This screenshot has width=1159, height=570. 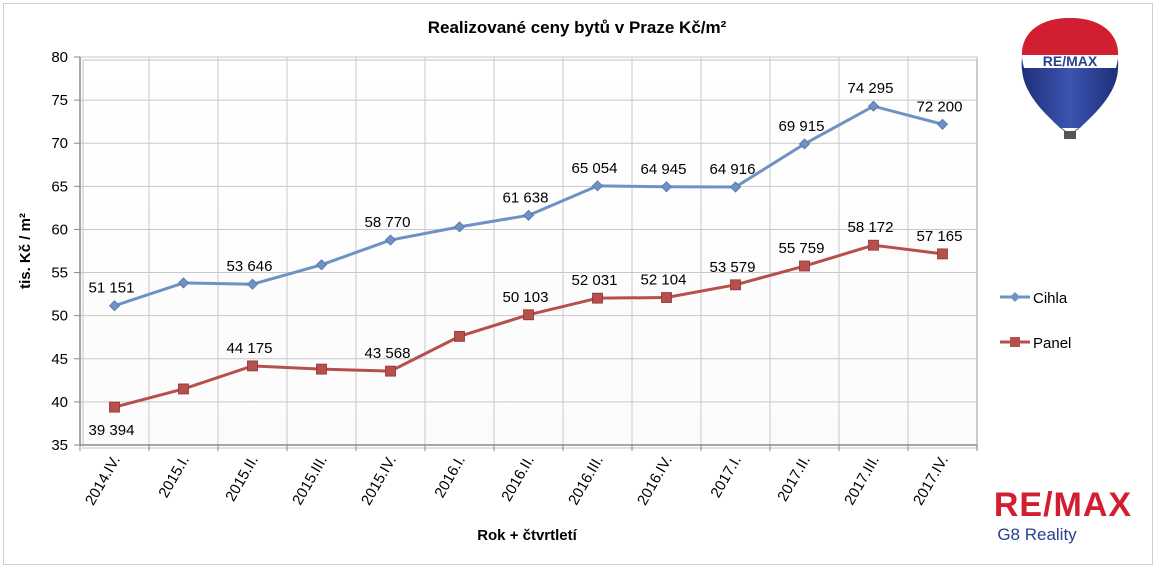 What do you see at coordinates (940, 236) in the screenshot?
I see `data-label: 57 165` at bounding box center [940, 236].